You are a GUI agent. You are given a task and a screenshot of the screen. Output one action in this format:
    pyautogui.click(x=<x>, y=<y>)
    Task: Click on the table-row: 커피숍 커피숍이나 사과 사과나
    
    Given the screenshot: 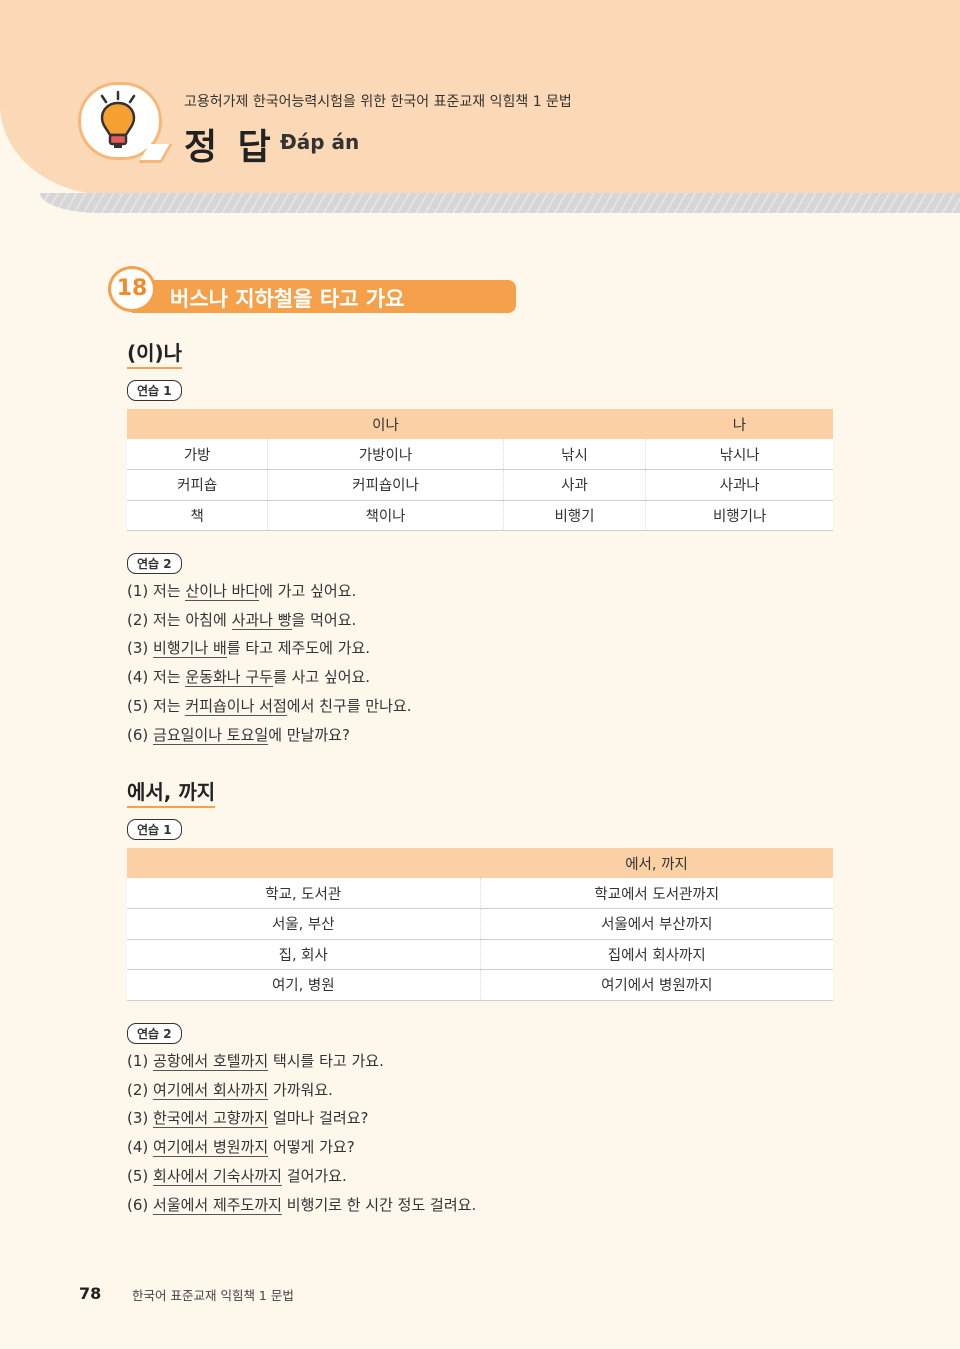 What is the action you would take?
    pyautogui.click(x=480, y=485)
    